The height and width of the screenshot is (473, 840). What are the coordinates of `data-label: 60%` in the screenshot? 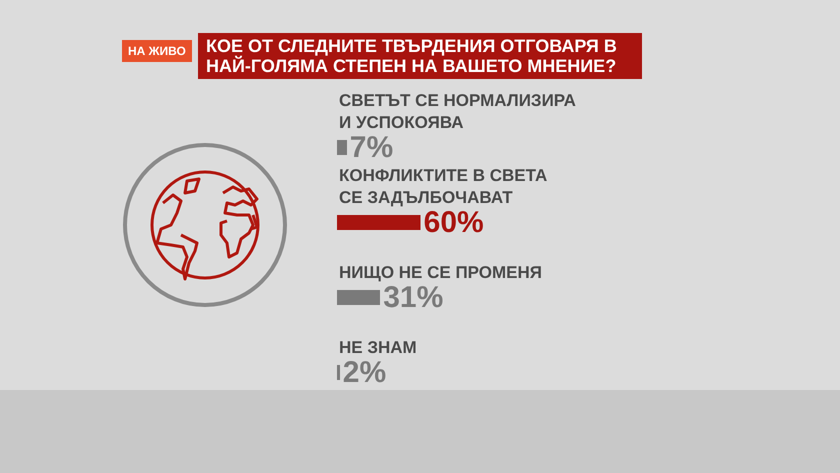 It's located at (454, 222).